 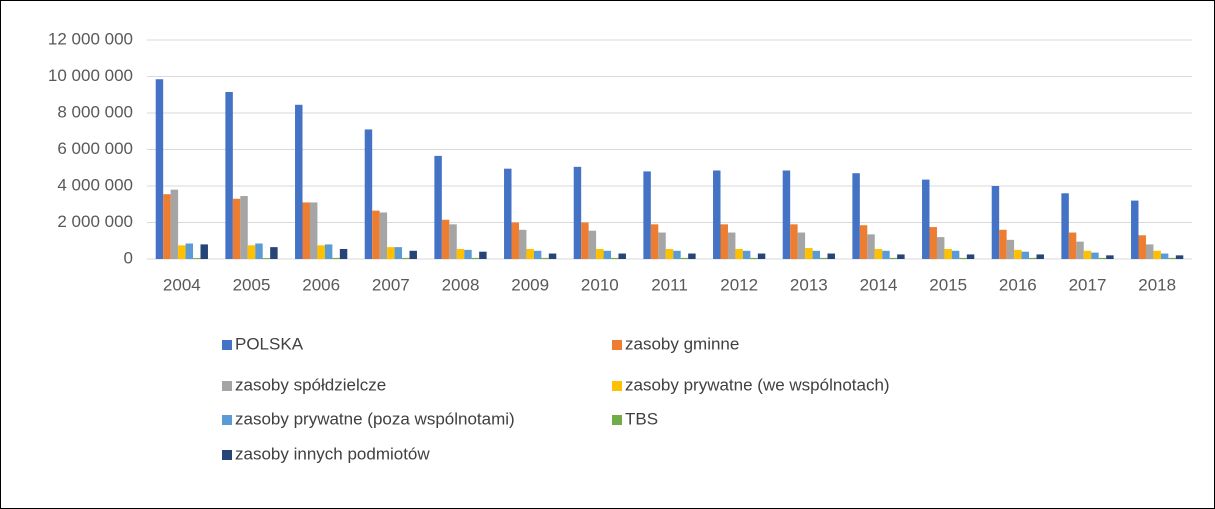 I want to click on y-tick-label: 10 000 000, so click(x=90, y=75).